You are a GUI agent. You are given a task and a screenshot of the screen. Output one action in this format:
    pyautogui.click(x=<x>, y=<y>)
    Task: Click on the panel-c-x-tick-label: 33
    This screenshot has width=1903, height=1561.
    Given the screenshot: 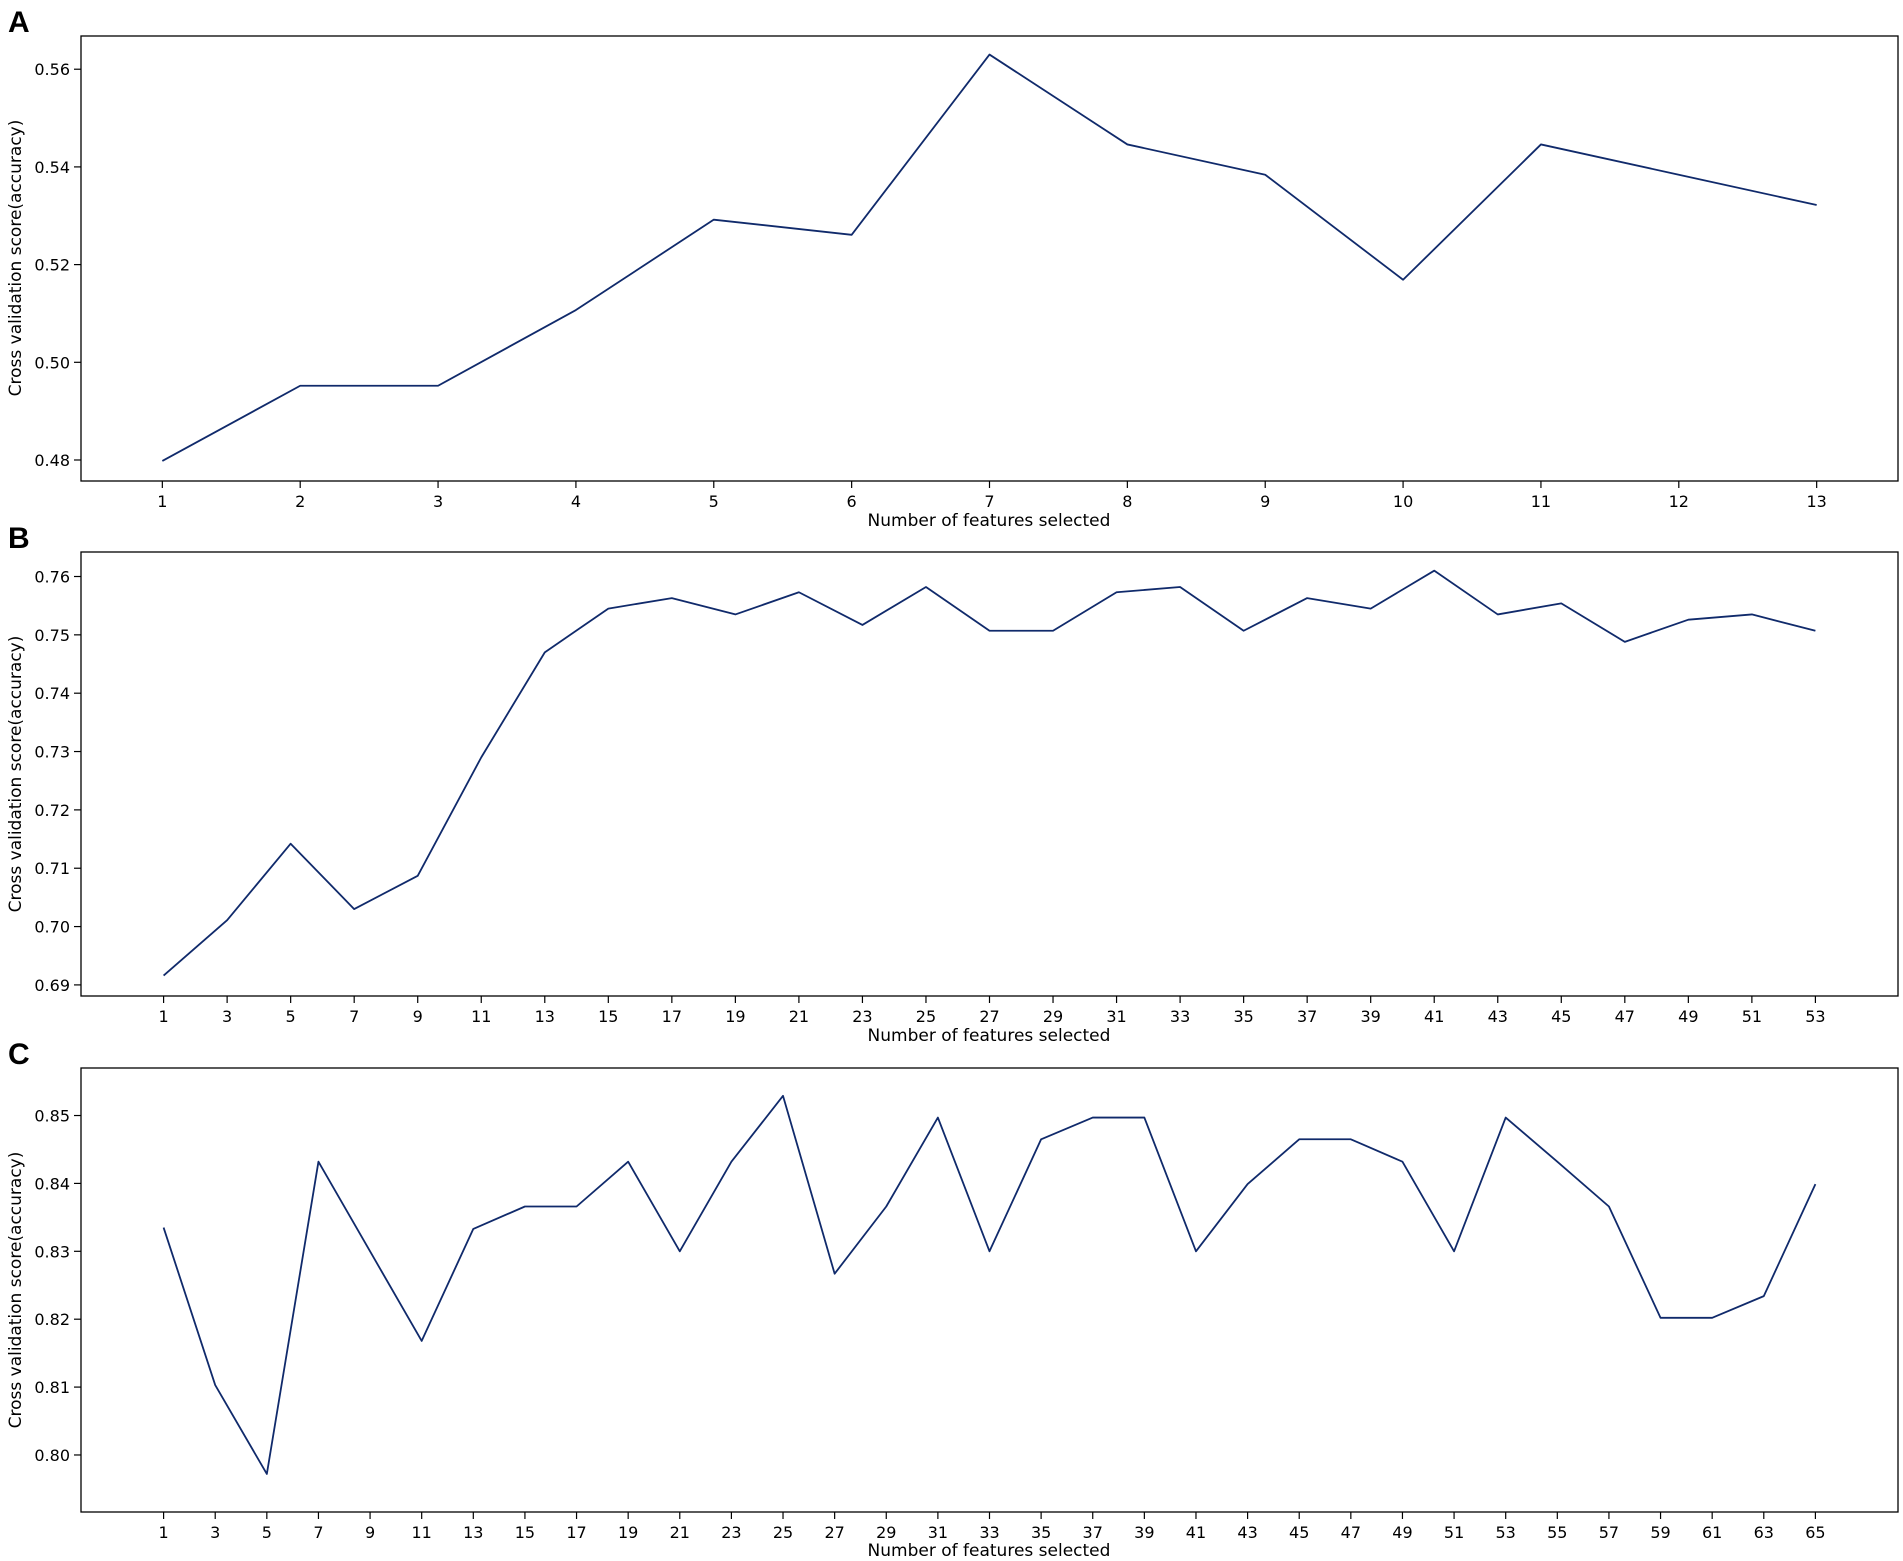 What is the action you would take?
    pyautogui.click(x=989, y=1532)
    